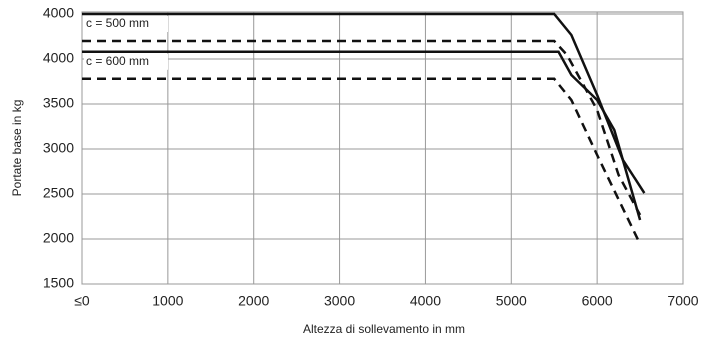 The height and width of the screenshot is (344, 713). Describe the element at coordinates (597, 301) in the screenshot. I see `x-tick-label: 6000` at that location.